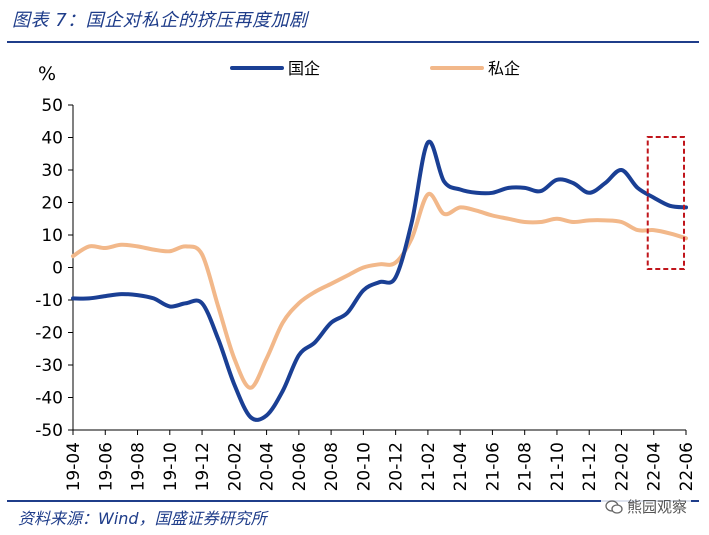  Describe the element at coordinates (622, 466) in the screenshot. I see `x-tick-label: 22-02` at that location.